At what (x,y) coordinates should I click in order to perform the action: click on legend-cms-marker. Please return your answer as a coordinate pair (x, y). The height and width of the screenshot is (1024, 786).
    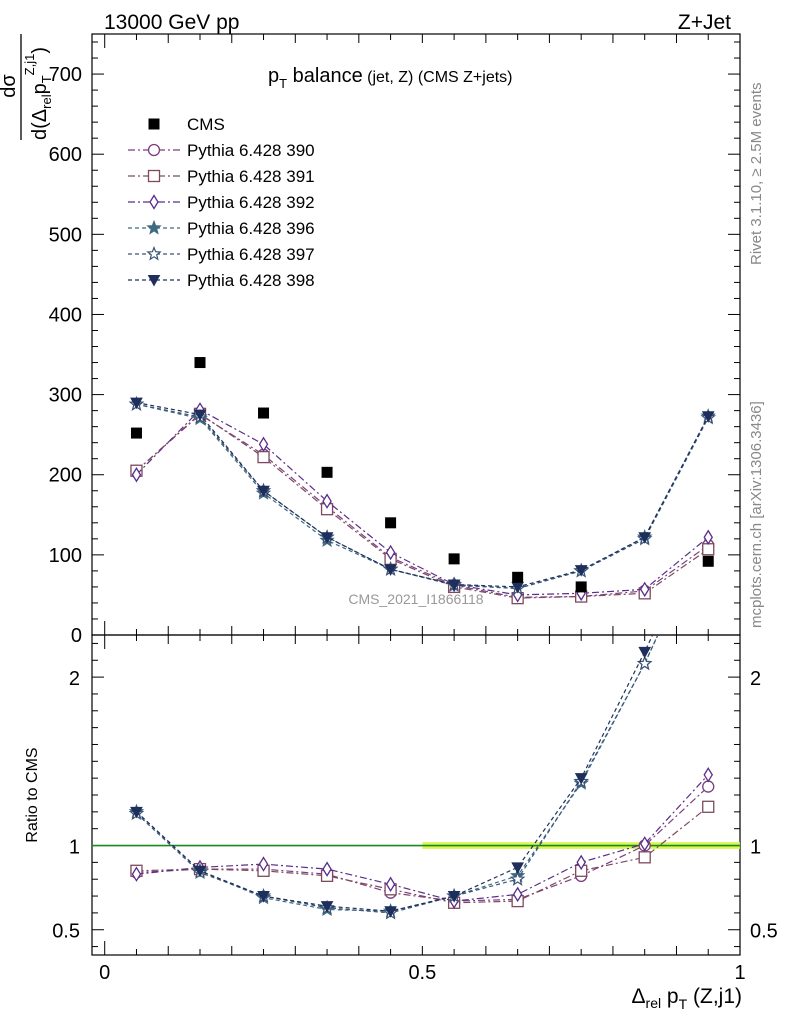
    Looking at the image, I should click on (154, 124).